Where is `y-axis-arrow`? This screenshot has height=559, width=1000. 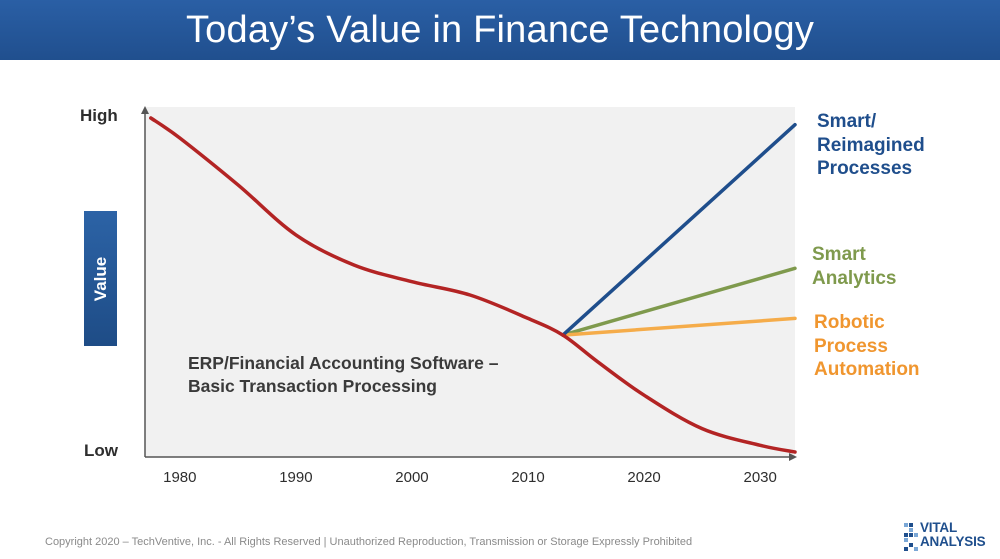 y-axis-arrow is located at coordinates (145, 110).